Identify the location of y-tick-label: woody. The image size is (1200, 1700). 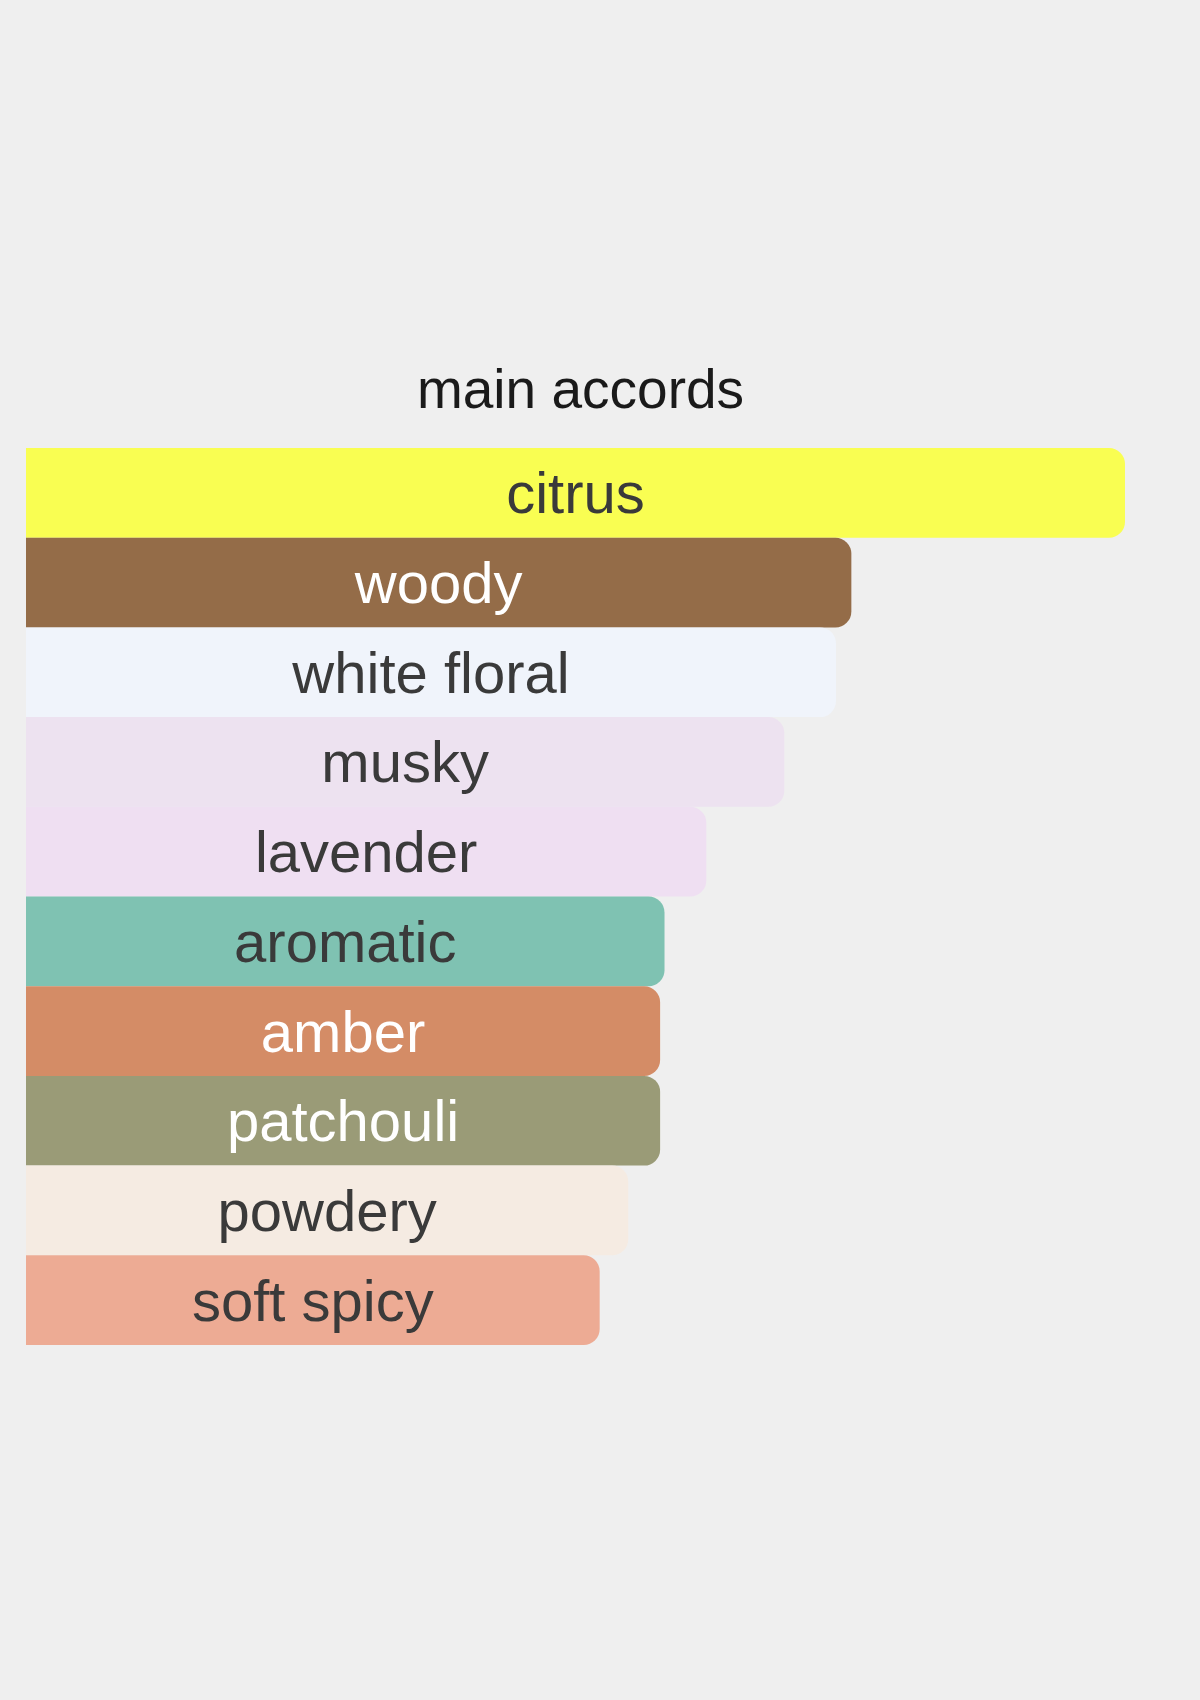
(438, 583).